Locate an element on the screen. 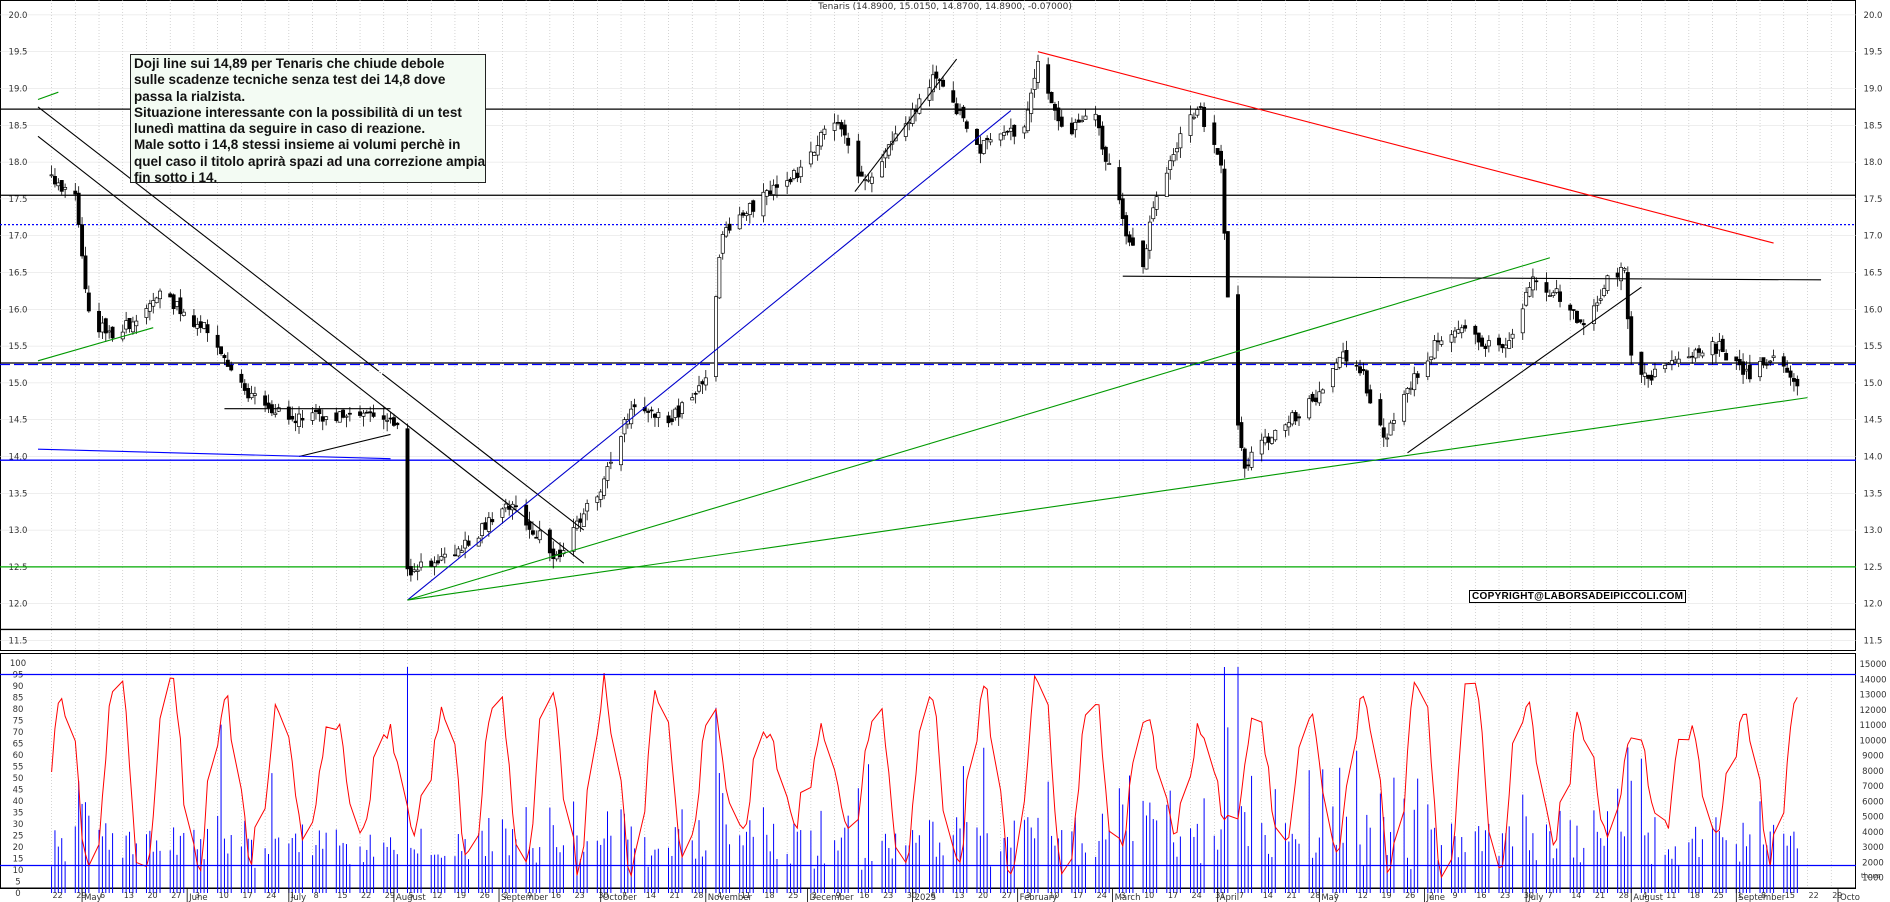  x-day-tick: 12 is located at coordinates (1363, 895).